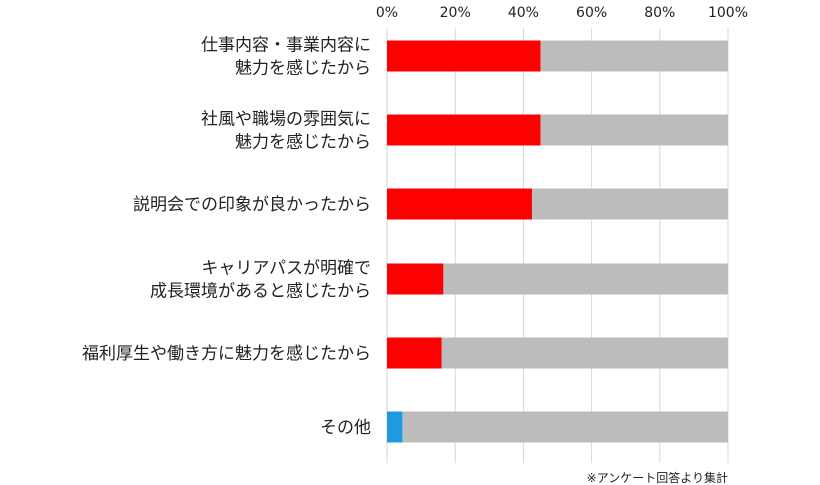 The height and width of the screenshot is (485, 820). What do you see at coordinates (286, 57) in the screenshot?
I see `category-label: 仕事内容・事業内容に魅力を感じたから` at bounding box center [286, 57].